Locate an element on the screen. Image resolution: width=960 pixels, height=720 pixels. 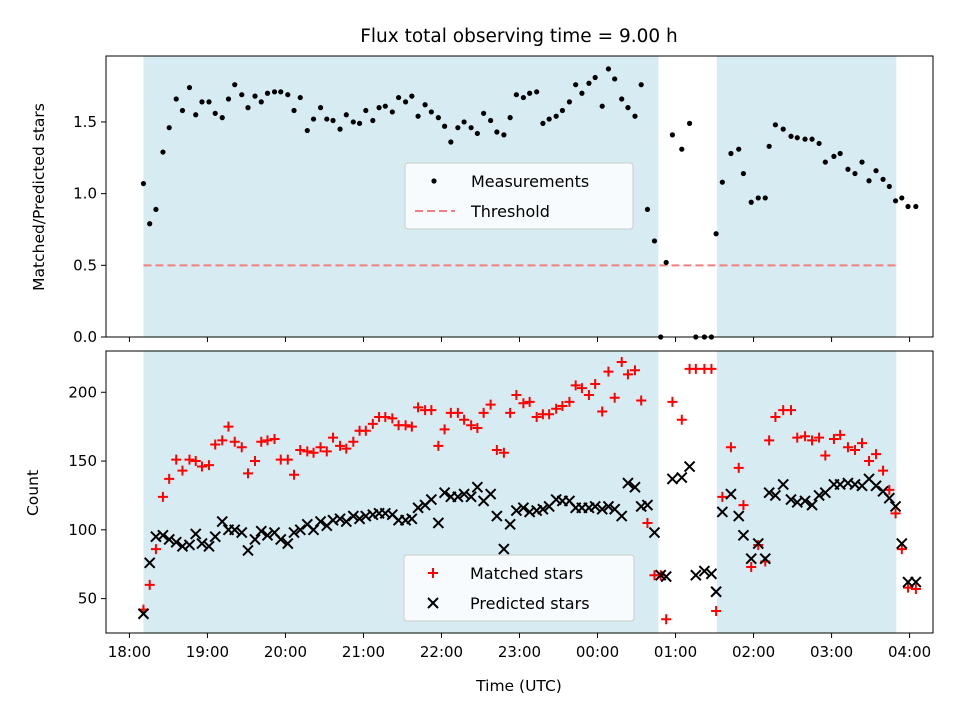
y-axis-label-bottom: Count is located at coordinates (33, 493).